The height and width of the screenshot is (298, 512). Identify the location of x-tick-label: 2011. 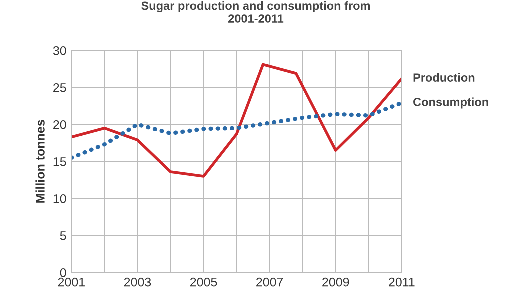
(402, 282).